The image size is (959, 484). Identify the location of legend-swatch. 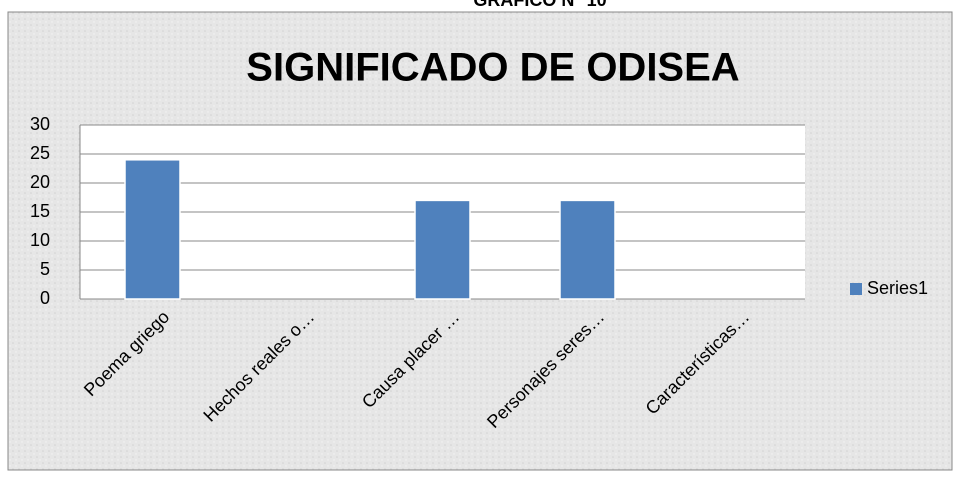
(856, 289).